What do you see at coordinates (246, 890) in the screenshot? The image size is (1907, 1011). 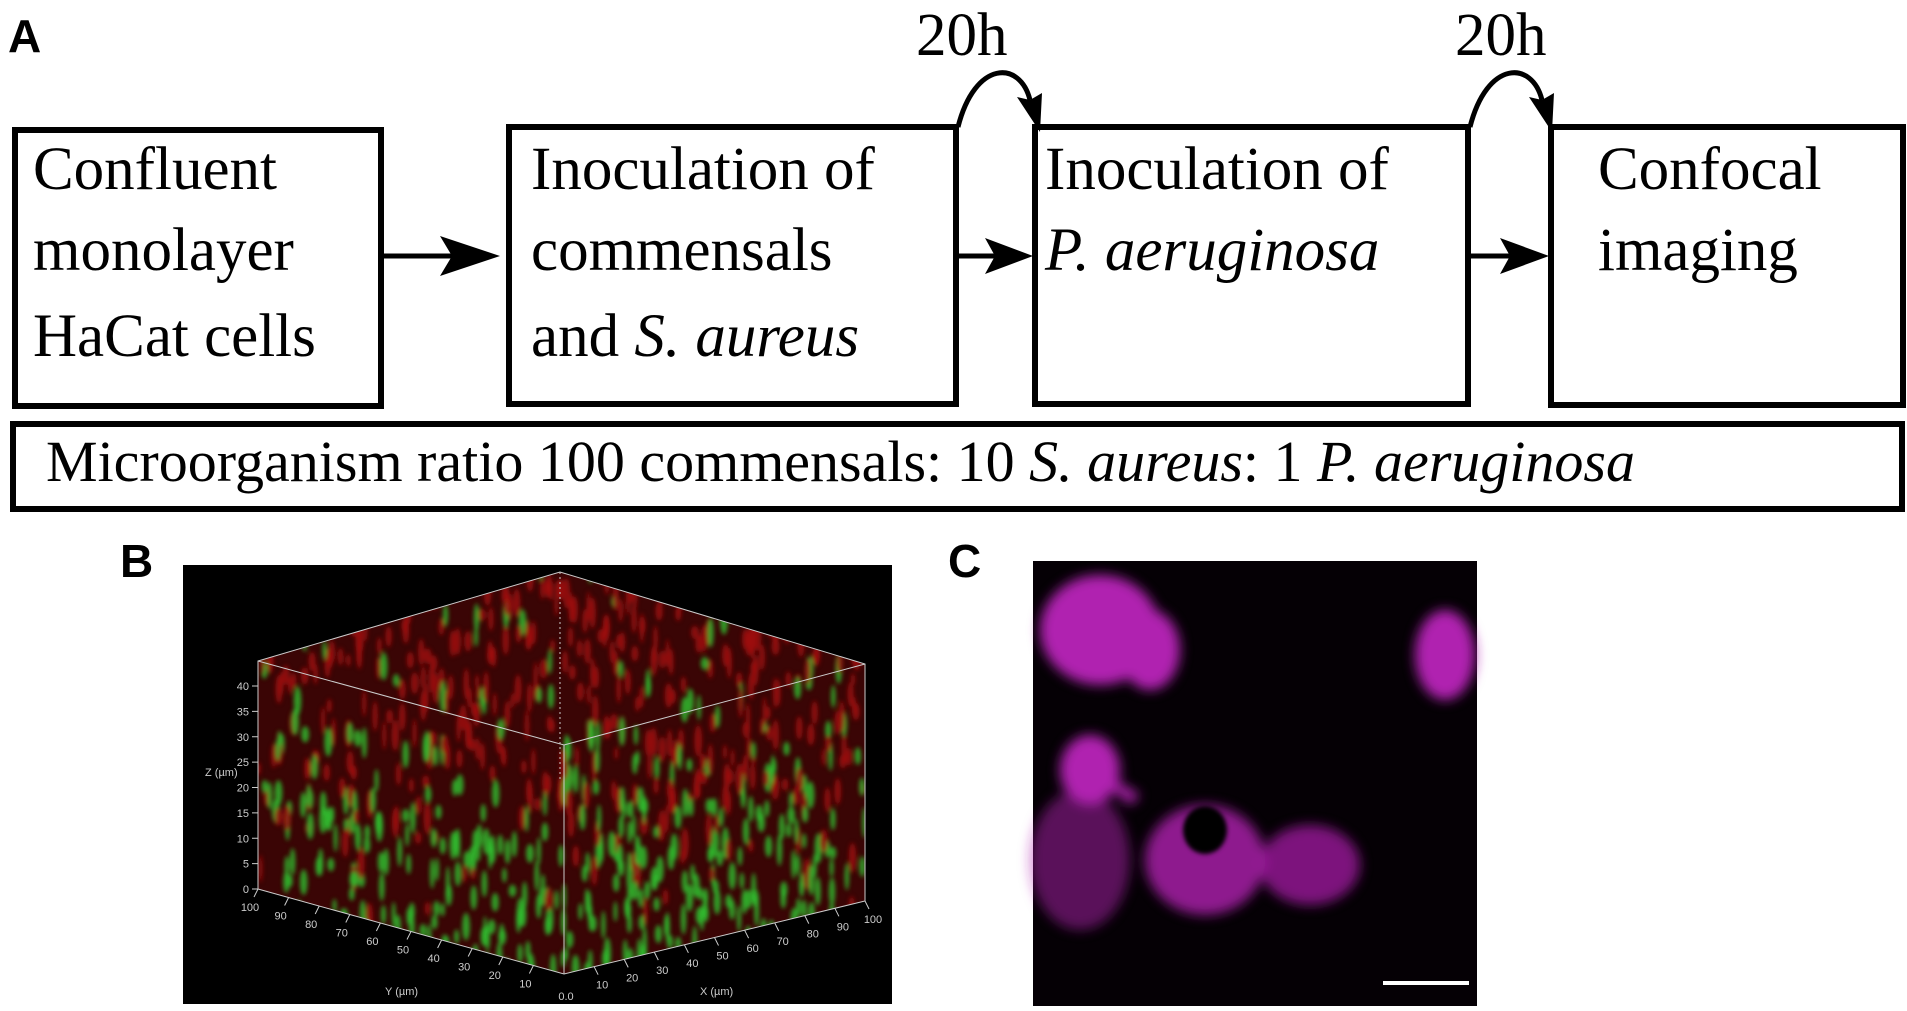 I see `z-tick-label: 0` at bounding box center [246, 890].